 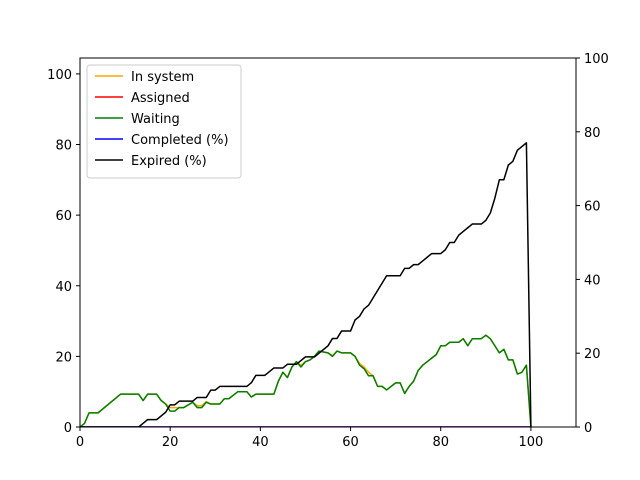 What do you see at coordinates (155, 119) in the screenshot?
I see `legend-label: Waiting` at bounding box center [155, 119].